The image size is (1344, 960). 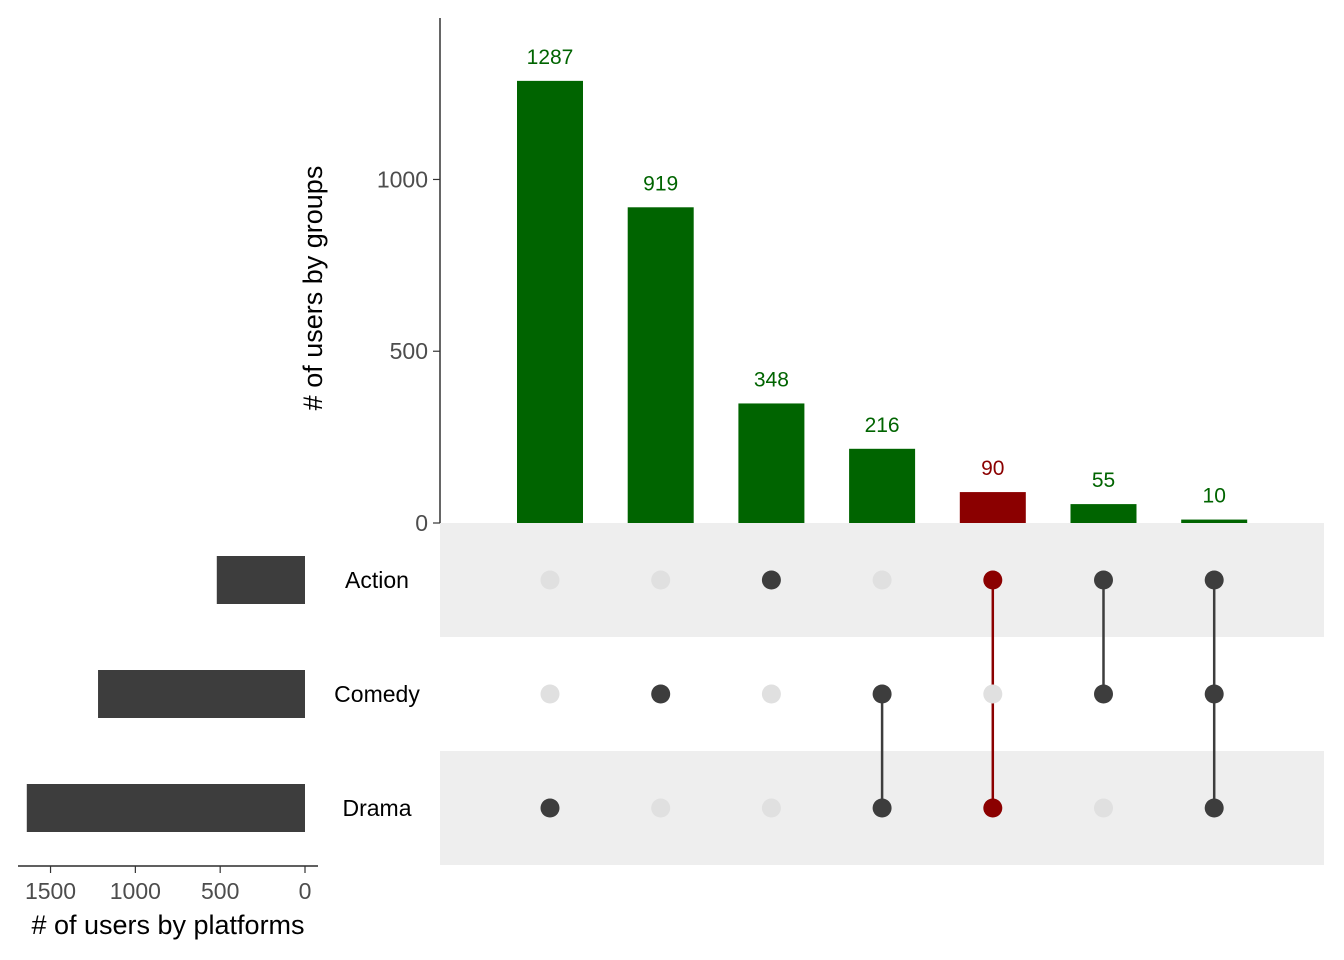 What do you see at coordinates (1103, 480) in the screenshot?
I see `bar-value-label: 55` at bounding box center [1103, 480].